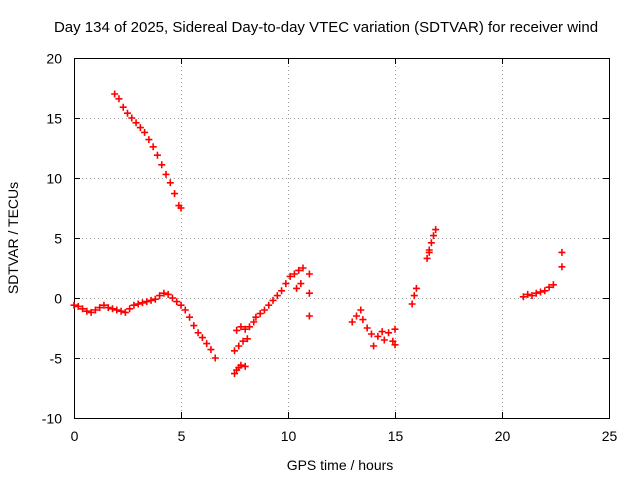  Describe the element at coordinates (56, 359) in the screenshot. I see `y-tick-label: -5` at that location.